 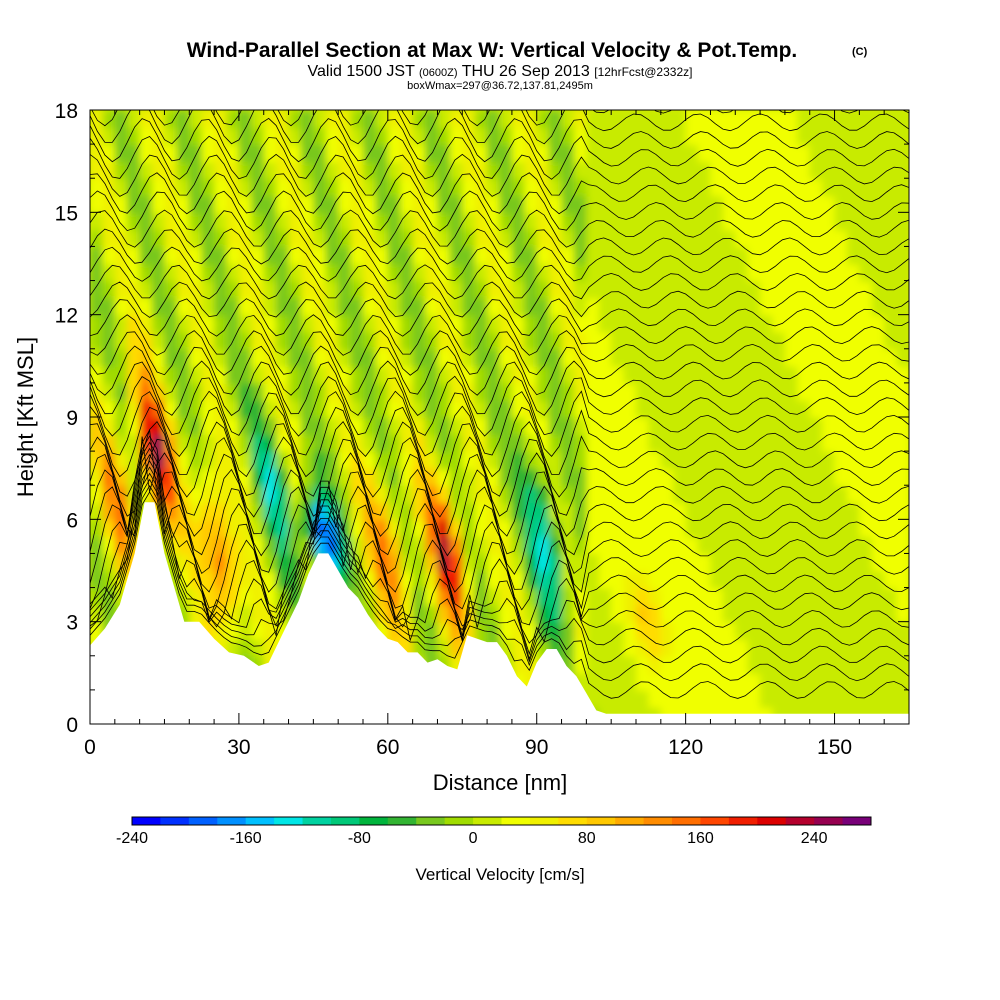 I want to click on colorbar-frame, so click(x=501, y=821).